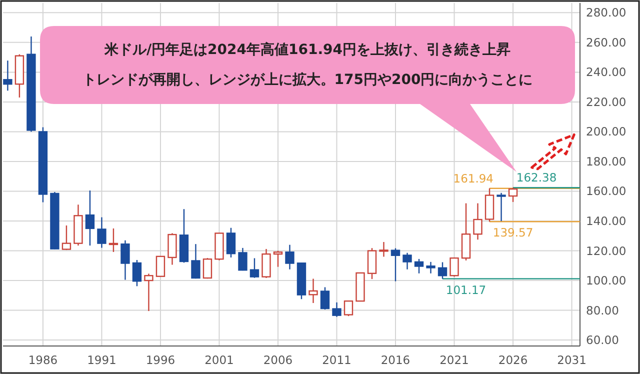 This screenshot has height=374, width=640. Describe the element at coordinates (606, 13) in the screenshot. I see `y-tick-label: 280.00` at that location.